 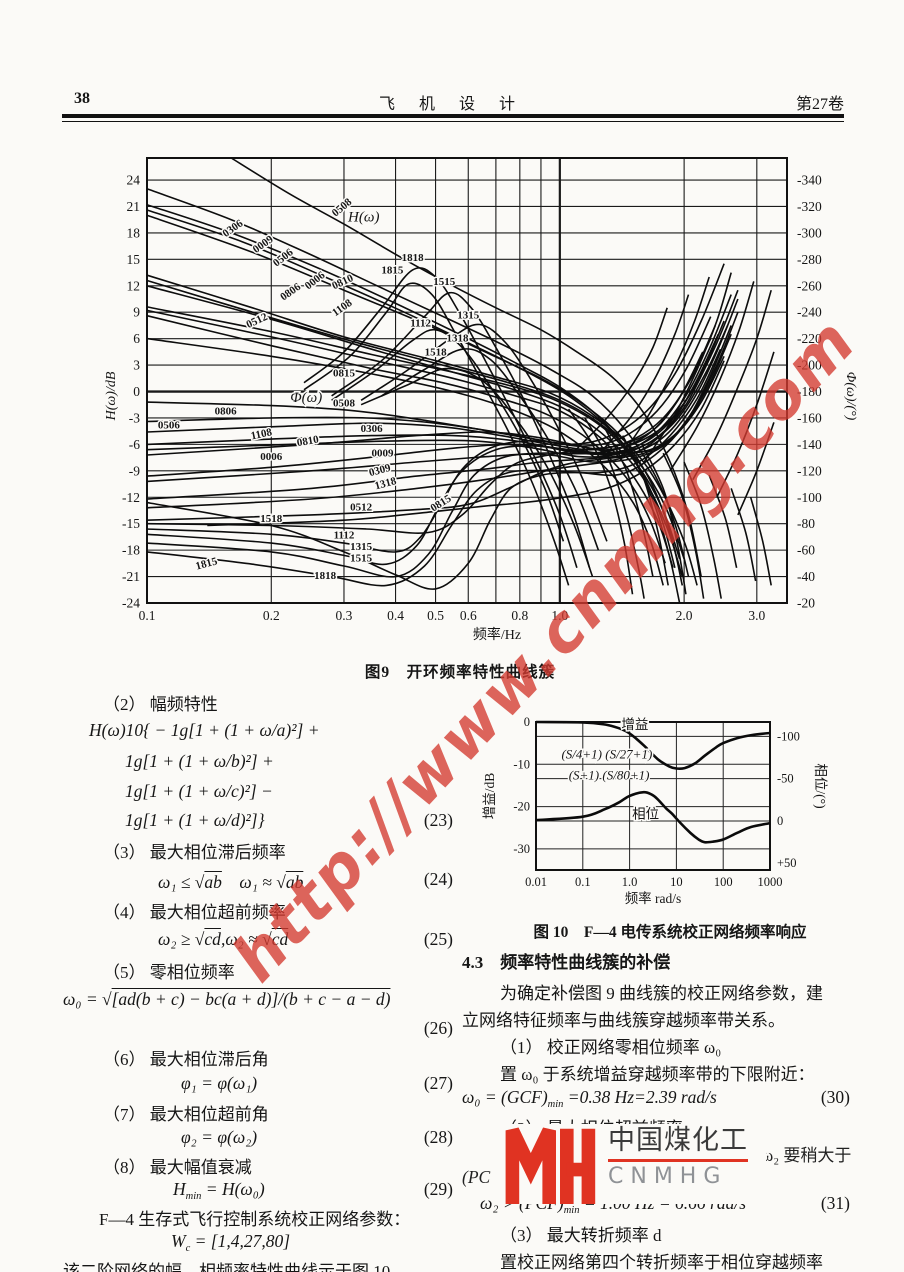 I want to click on cnmhg-logo-mark-icon, so click(x=550, y=1165).